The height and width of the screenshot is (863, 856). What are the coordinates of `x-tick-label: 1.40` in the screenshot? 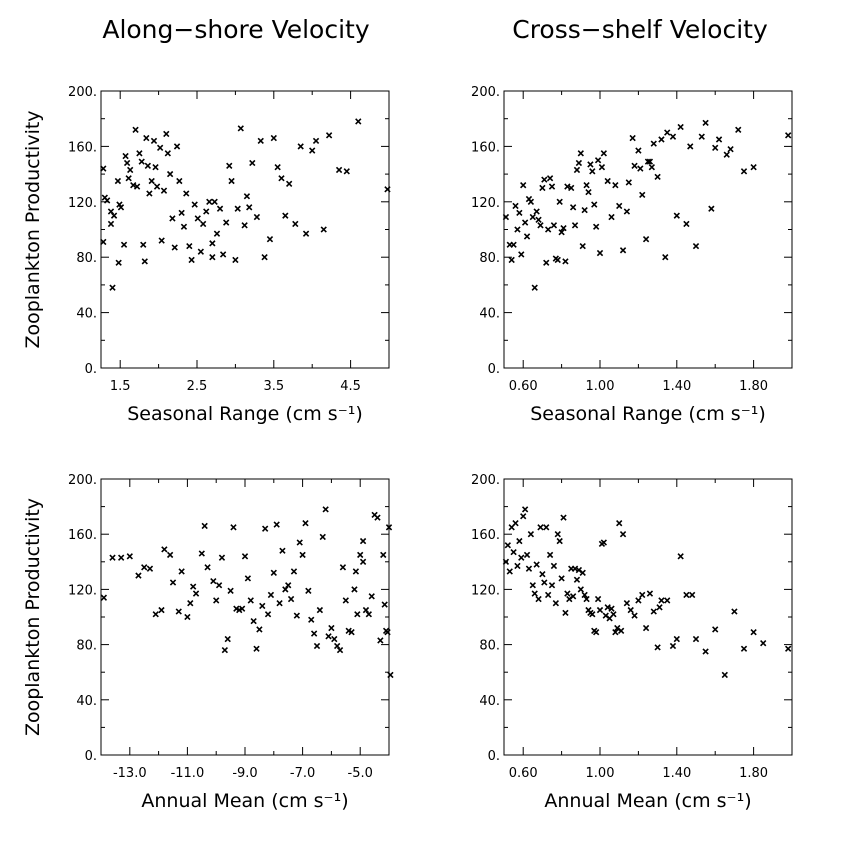 It's located at (676, 773).